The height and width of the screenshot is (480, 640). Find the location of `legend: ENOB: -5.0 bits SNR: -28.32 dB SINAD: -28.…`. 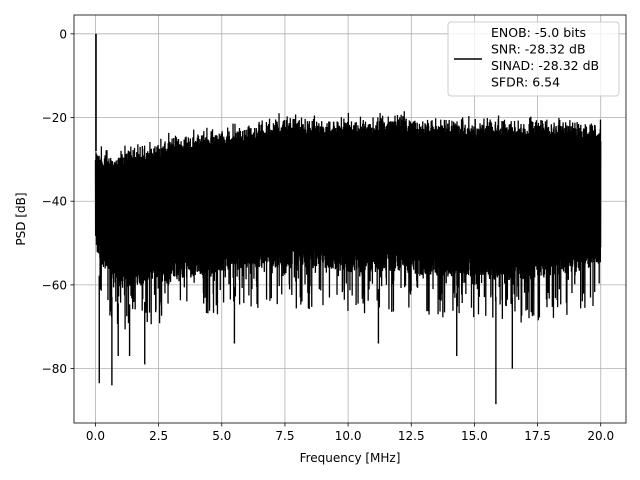

legend: ENOB: -5.0 bits SNR: -28.32 dB SINAD: -28.… is located at coordinates (533, 59).